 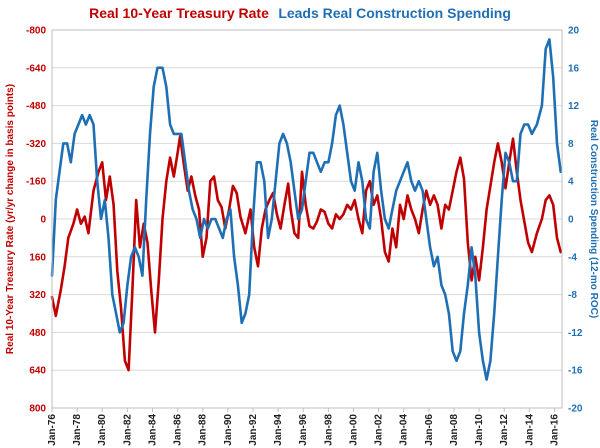 I want to click on left-tick-label: -320, so click(x=36, y=144).